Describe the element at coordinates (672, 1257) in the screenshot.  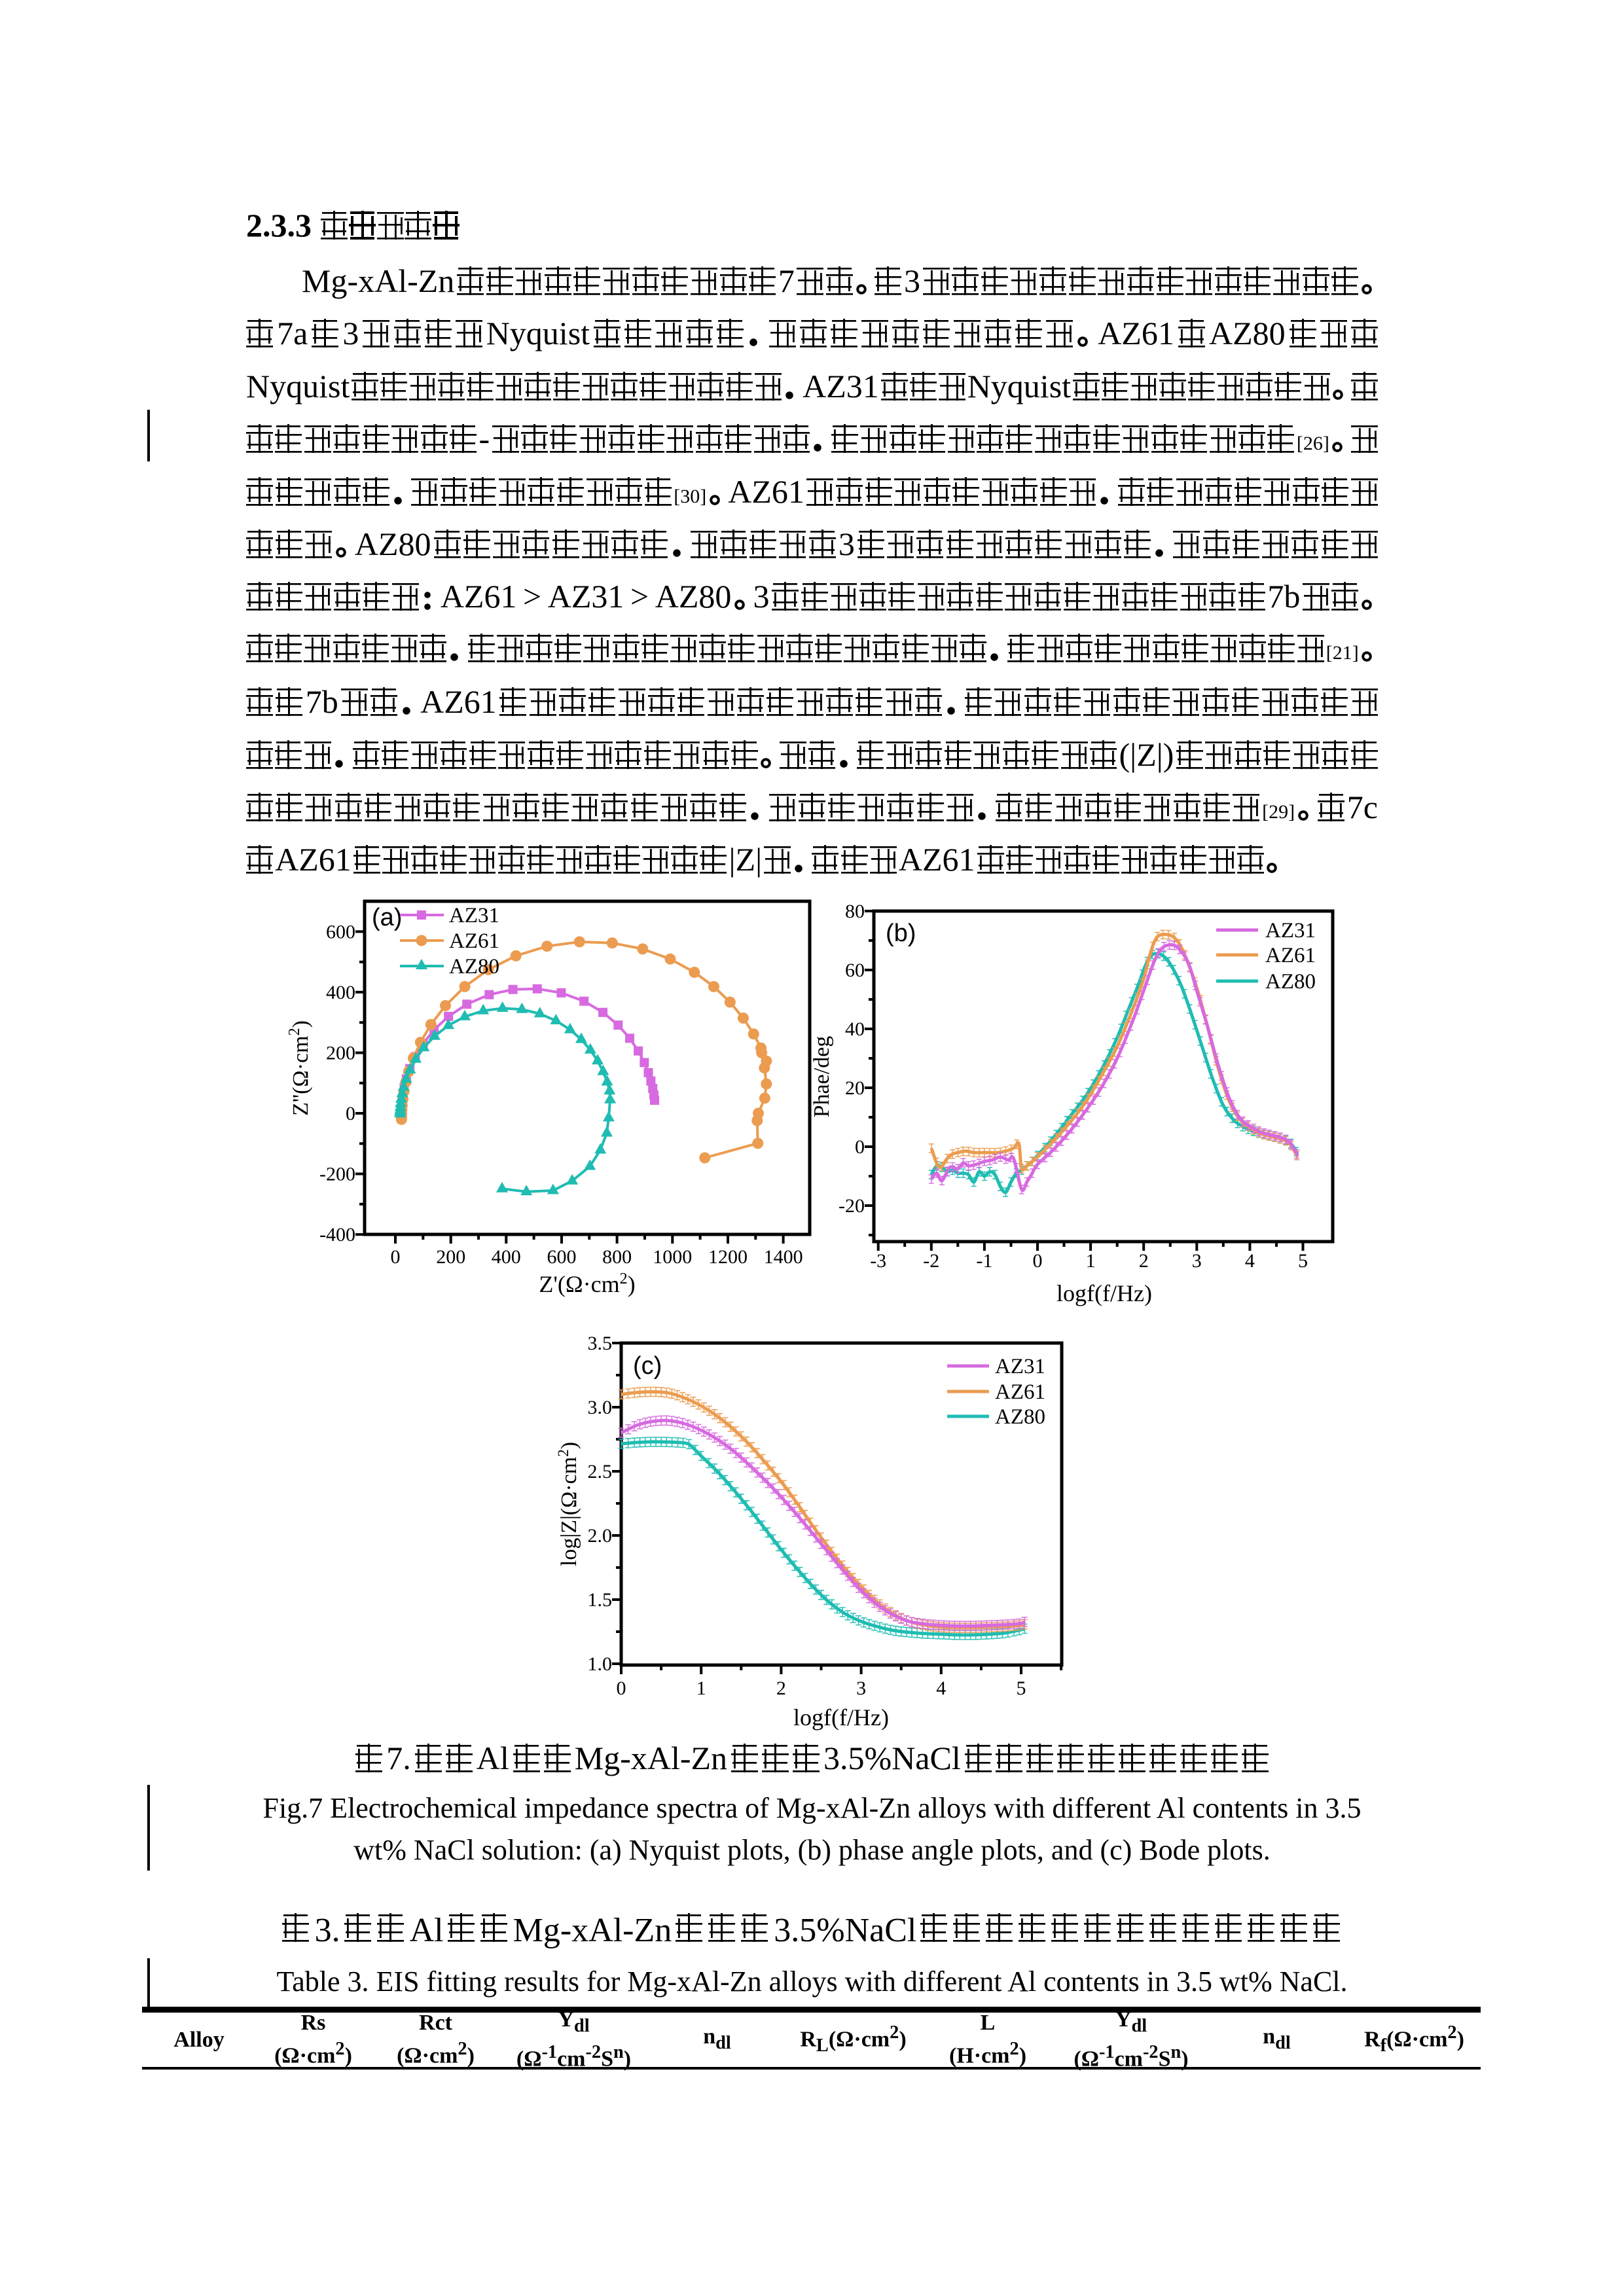
I see `svg-text: 1000` at that location.